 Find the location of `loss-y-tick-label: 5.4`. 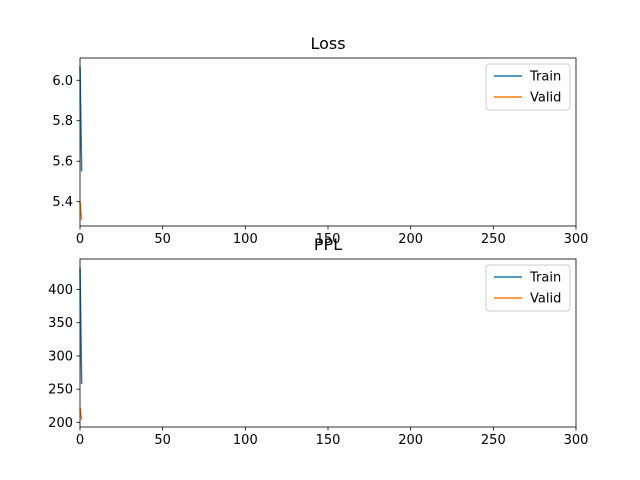

loss-y-tick-label: 5.4 is located at coordinates (62, 202).